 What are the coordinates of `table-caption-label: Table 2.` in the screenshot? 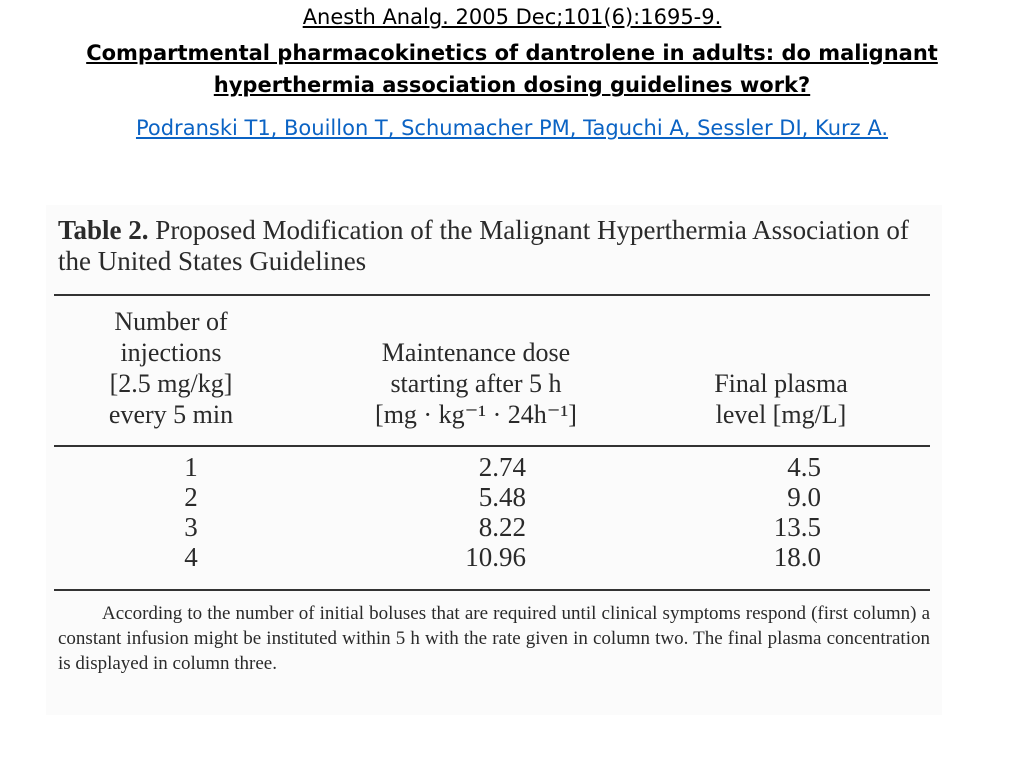 It's located at (103, 230).